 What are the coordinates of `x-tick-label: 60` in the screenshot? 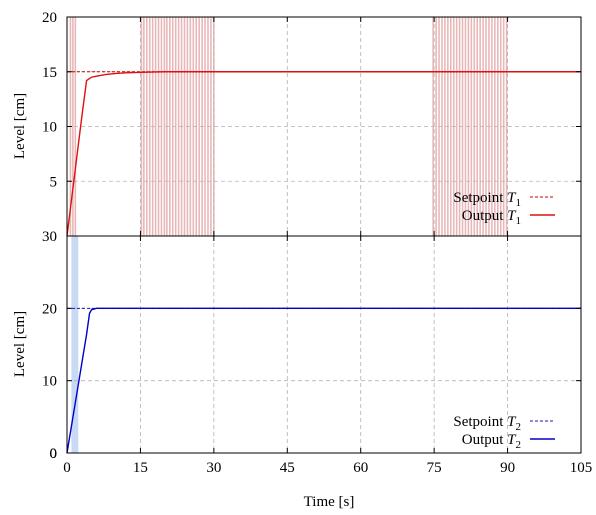 It's located at (360, 468).